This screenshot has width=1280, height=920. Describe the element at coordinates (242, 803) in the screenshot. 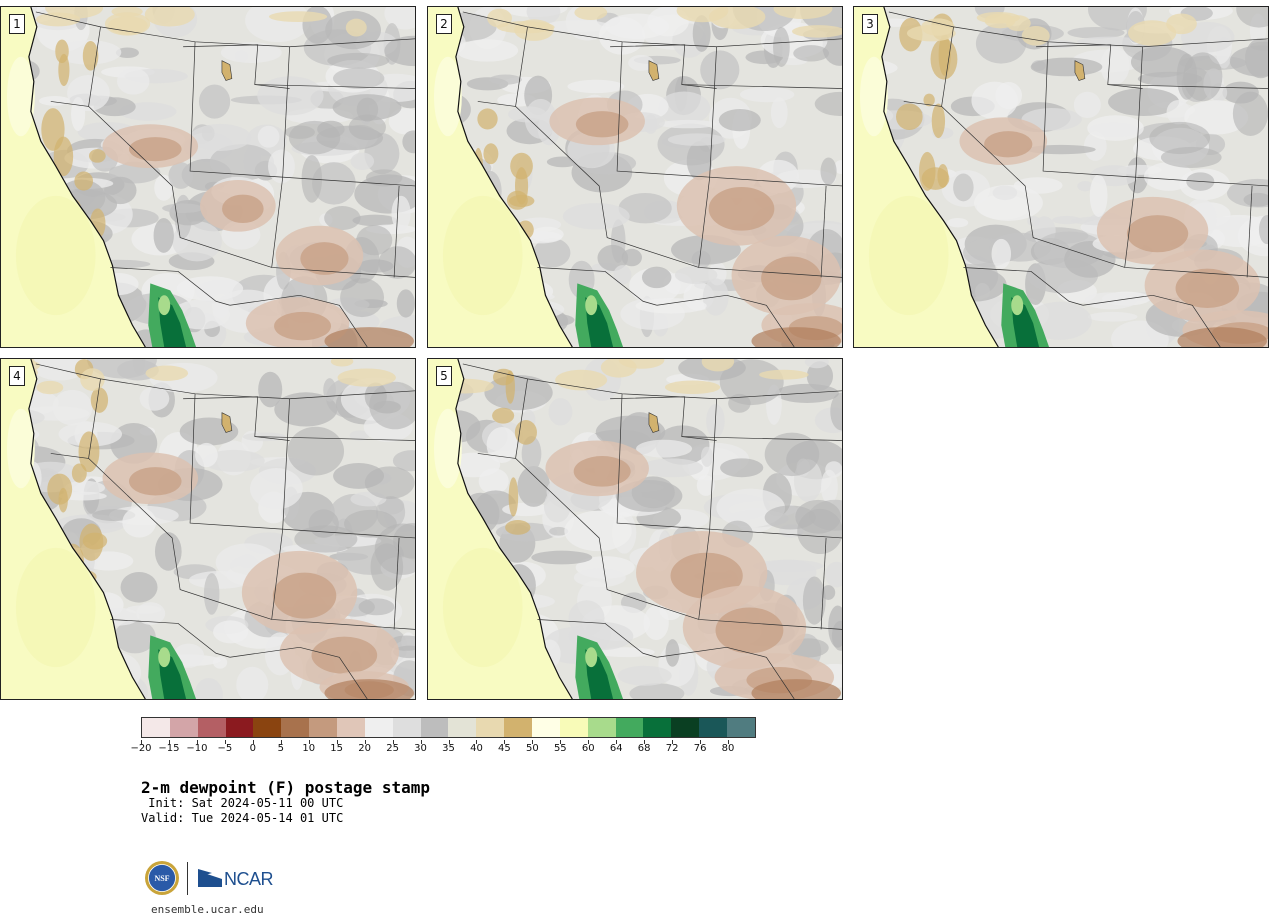

I see `init-time: Init: Sat 2024-05-11 00 UTC` at that location.